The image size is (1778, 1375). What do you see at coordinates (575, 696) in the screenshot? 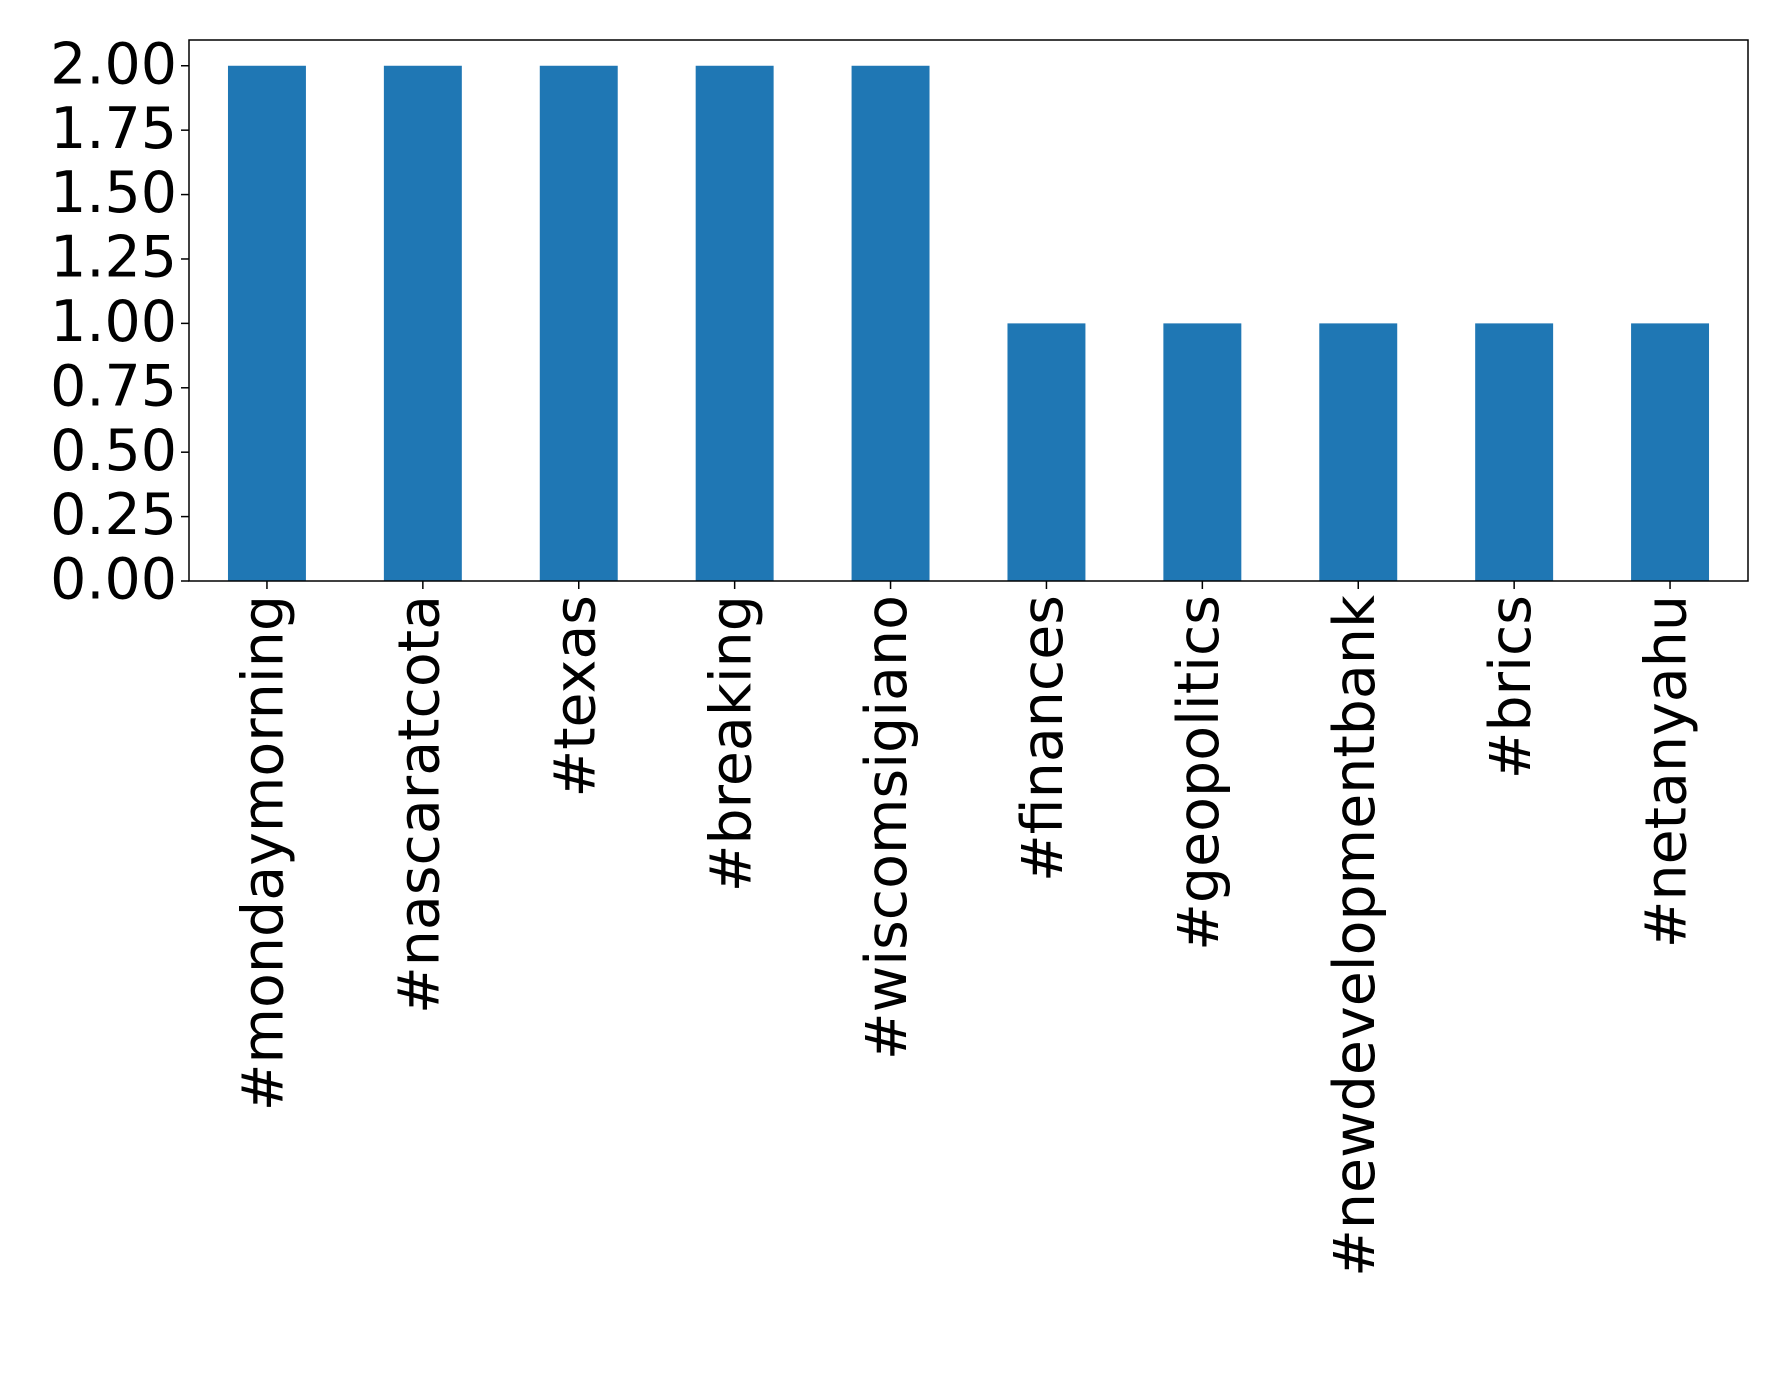
I see `x-tick-label: #texas` at bounding box center [575, 696].